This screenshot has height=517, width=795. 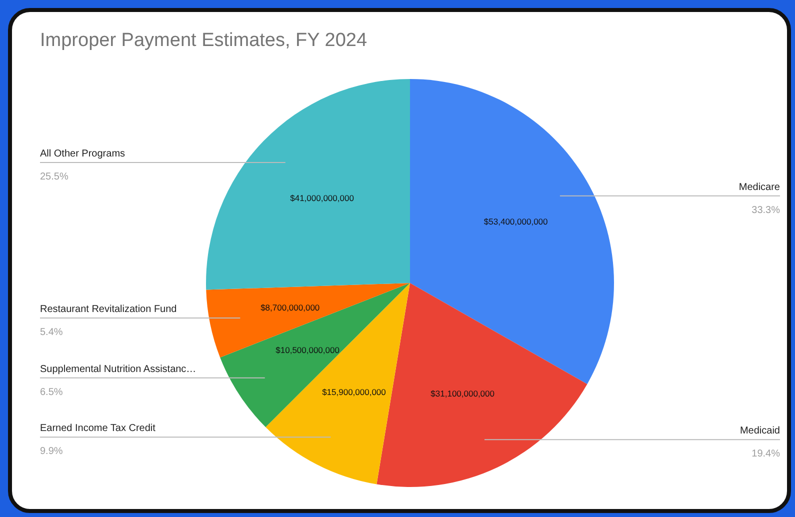 I want to click on text: 19.4%, so click(x=766, y=454).